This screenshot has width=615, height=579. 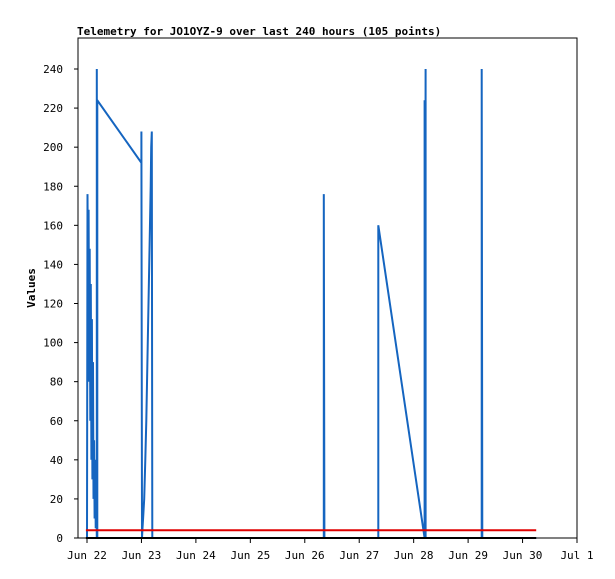 What do you see at coordinates (53, 108) in the screenshot?
I see `y-tick-label: 220` at bounding box center [53, 108].